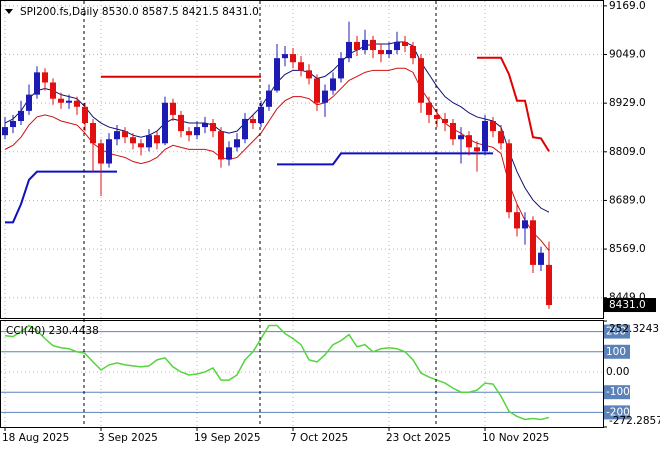 The image size is (660, 450). What do you see at coordinates (515, 438) in the screenshot?
I see `x-tick-label: 10 Nov 2025` at bounding box center [515, 438].